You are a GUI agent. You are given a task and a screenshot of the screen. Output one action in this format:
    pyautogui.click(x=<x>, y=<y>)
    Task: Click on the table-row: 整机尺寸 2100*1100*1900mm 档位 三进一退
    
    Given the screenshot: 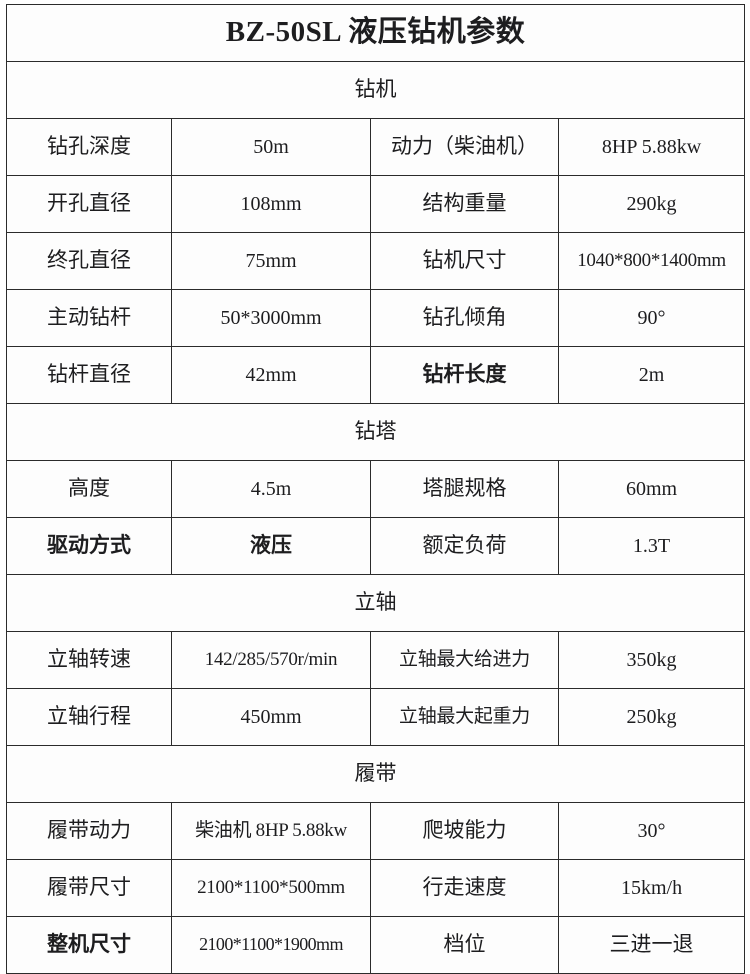 What is the action you would take?
    pyautogui.click(x=376, y=945)
    